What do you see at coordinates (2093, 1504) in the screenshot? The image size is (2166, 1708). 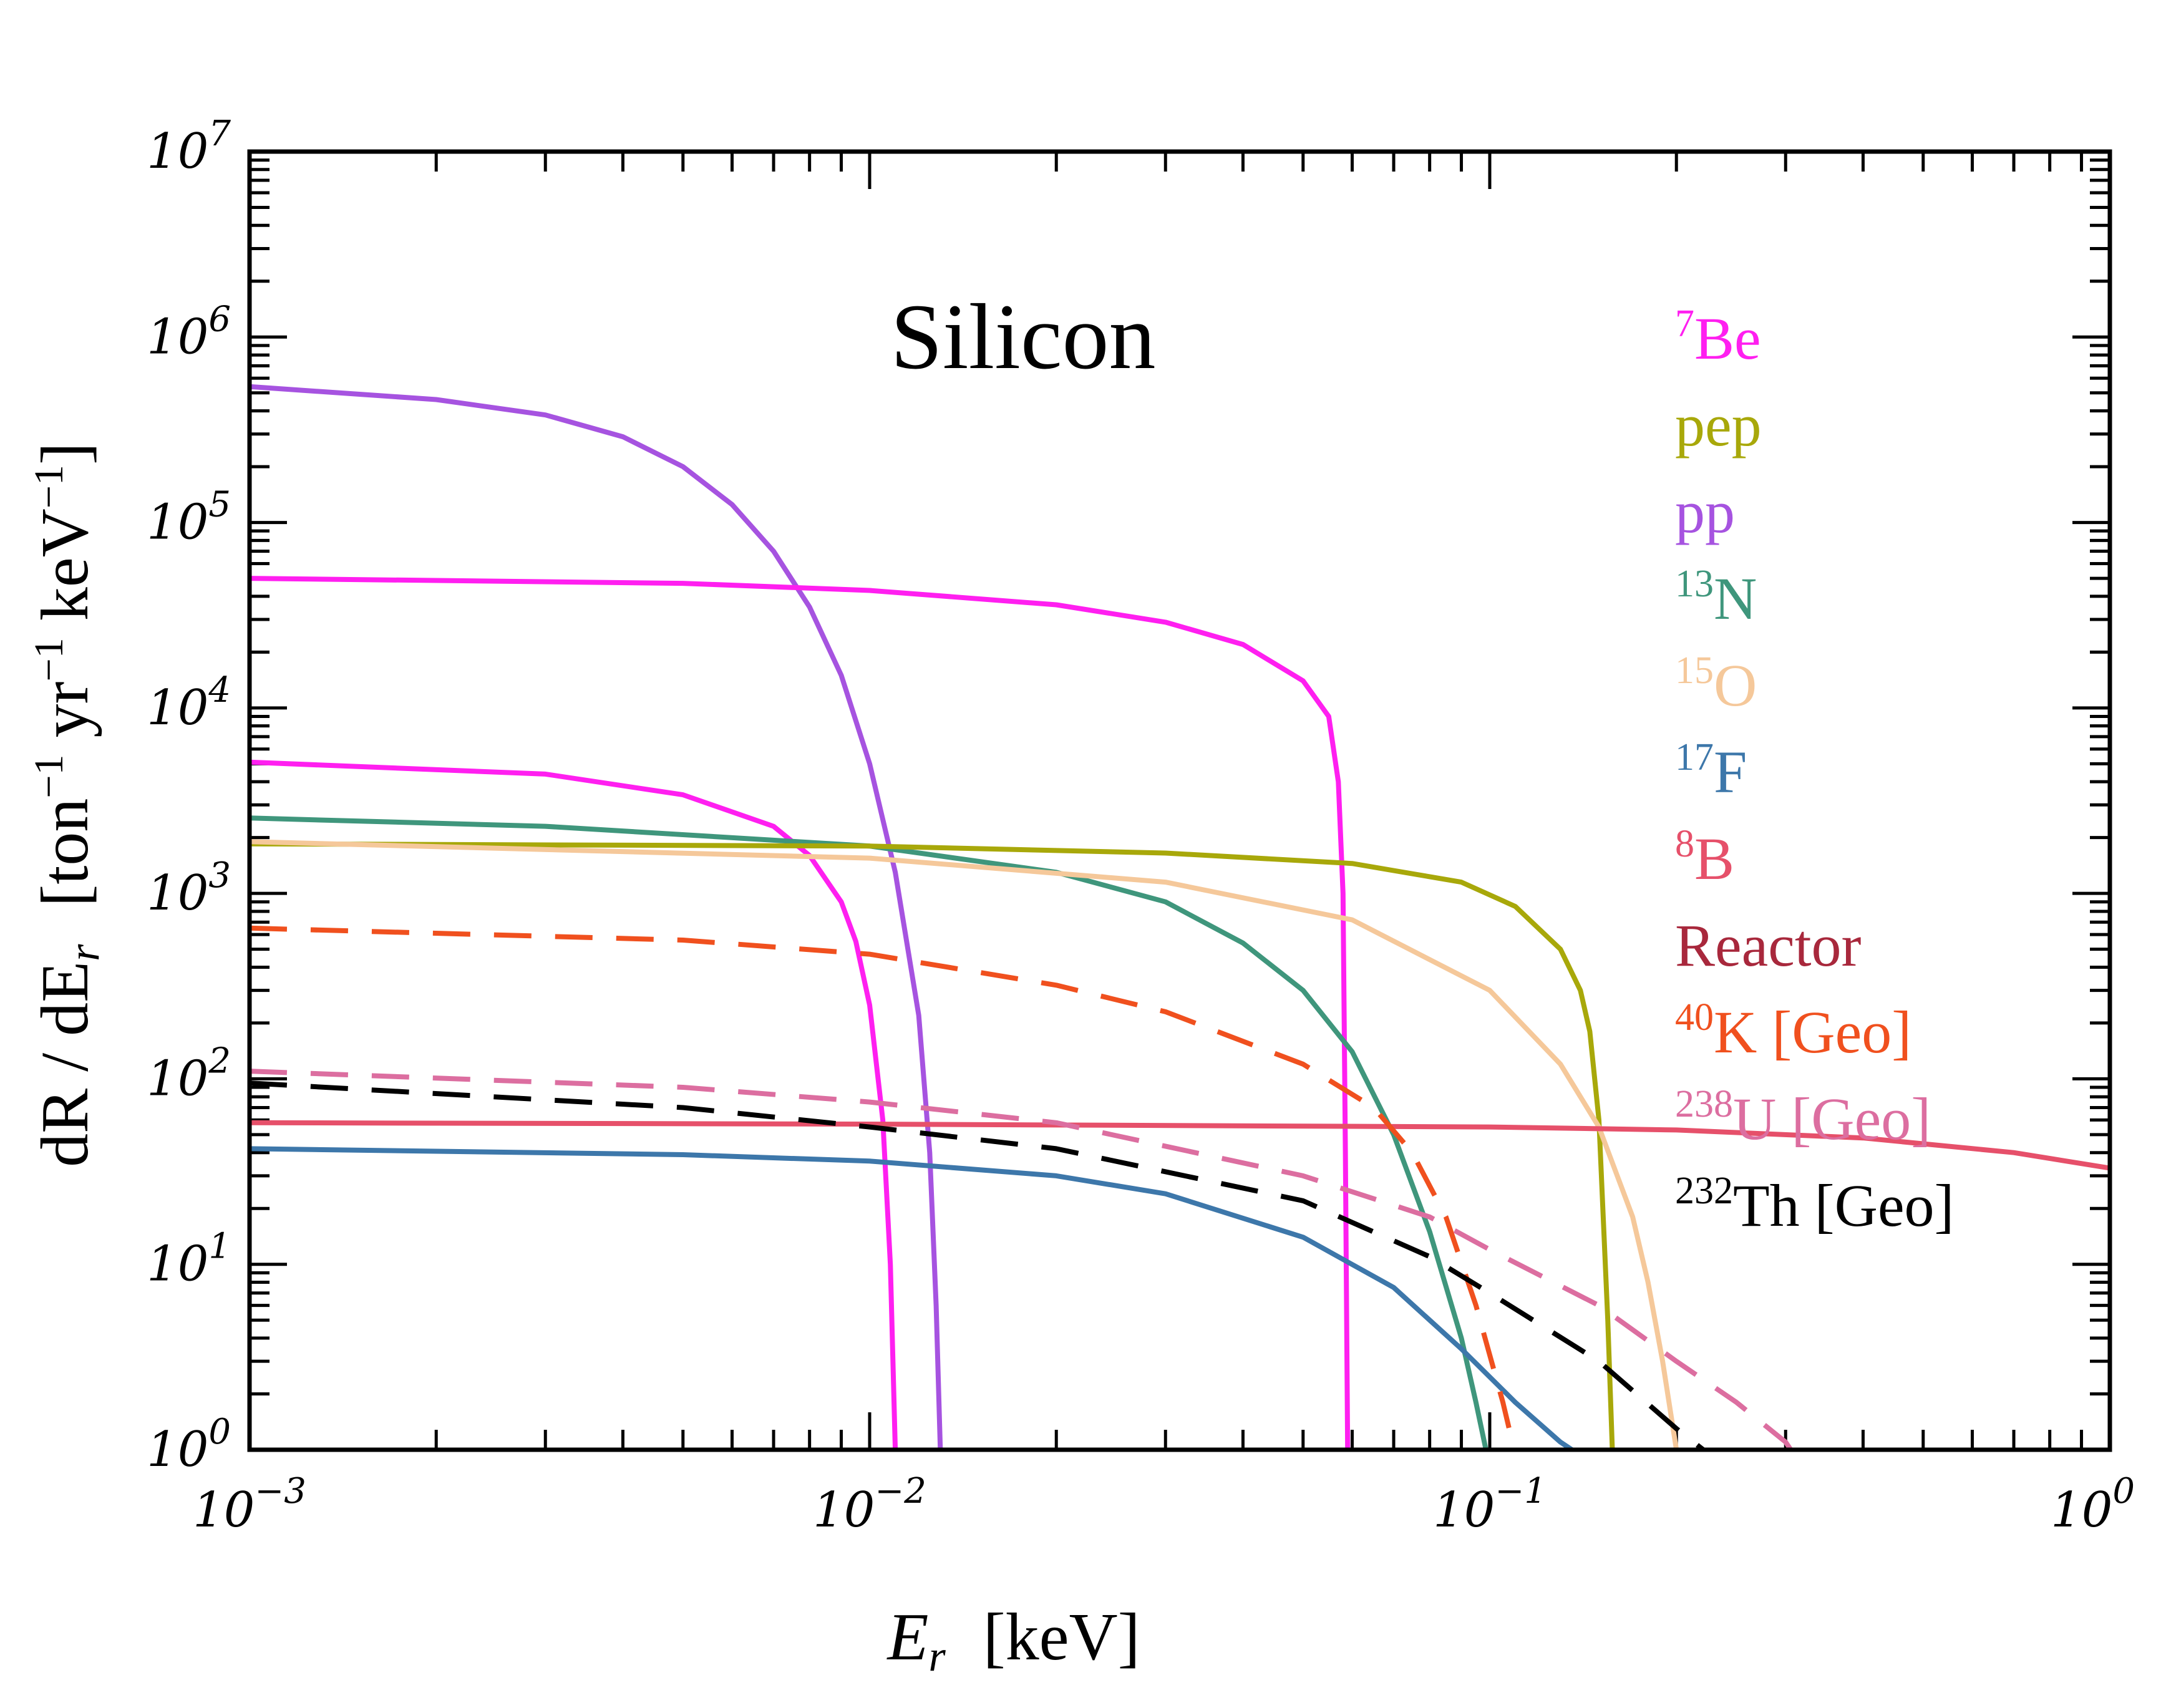 I see `x-tick-label: 10⁰` at bounding box center [2093, 1504].